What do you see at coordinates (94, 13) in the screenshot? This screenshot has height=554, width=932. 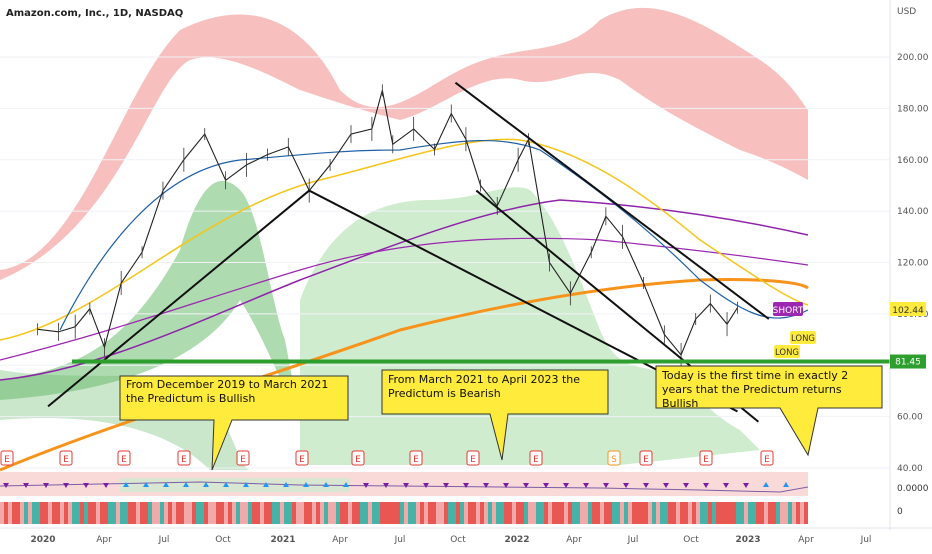 I see `chart-title: Amazon.com, Inc., 1D, NASDAQ` at bounding box center [94, 13].